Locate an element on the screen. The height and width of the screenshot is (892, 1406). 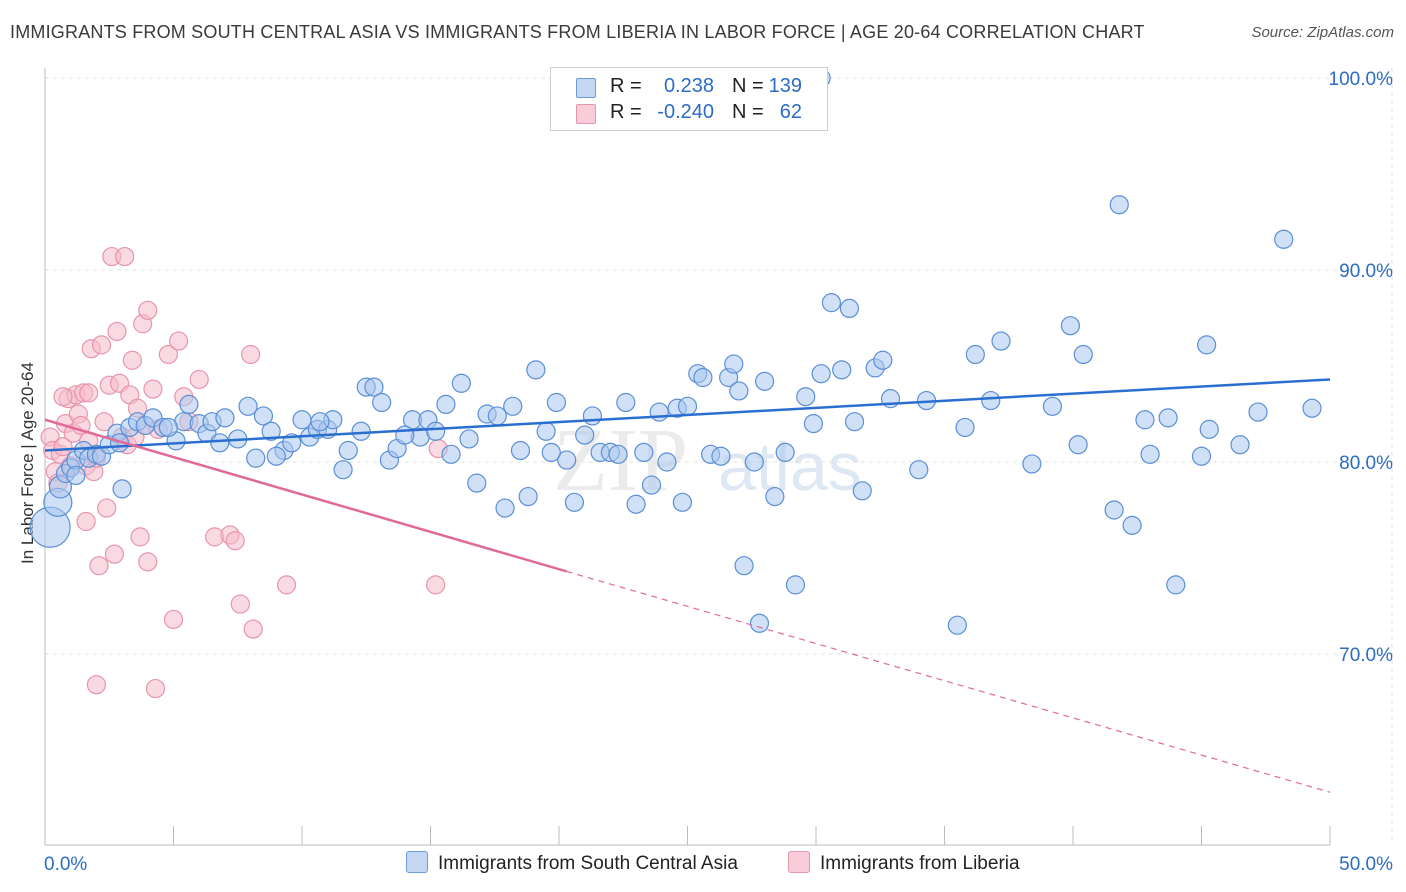
y-tick-label: 100.0% is located at coordinates (1361, 79).